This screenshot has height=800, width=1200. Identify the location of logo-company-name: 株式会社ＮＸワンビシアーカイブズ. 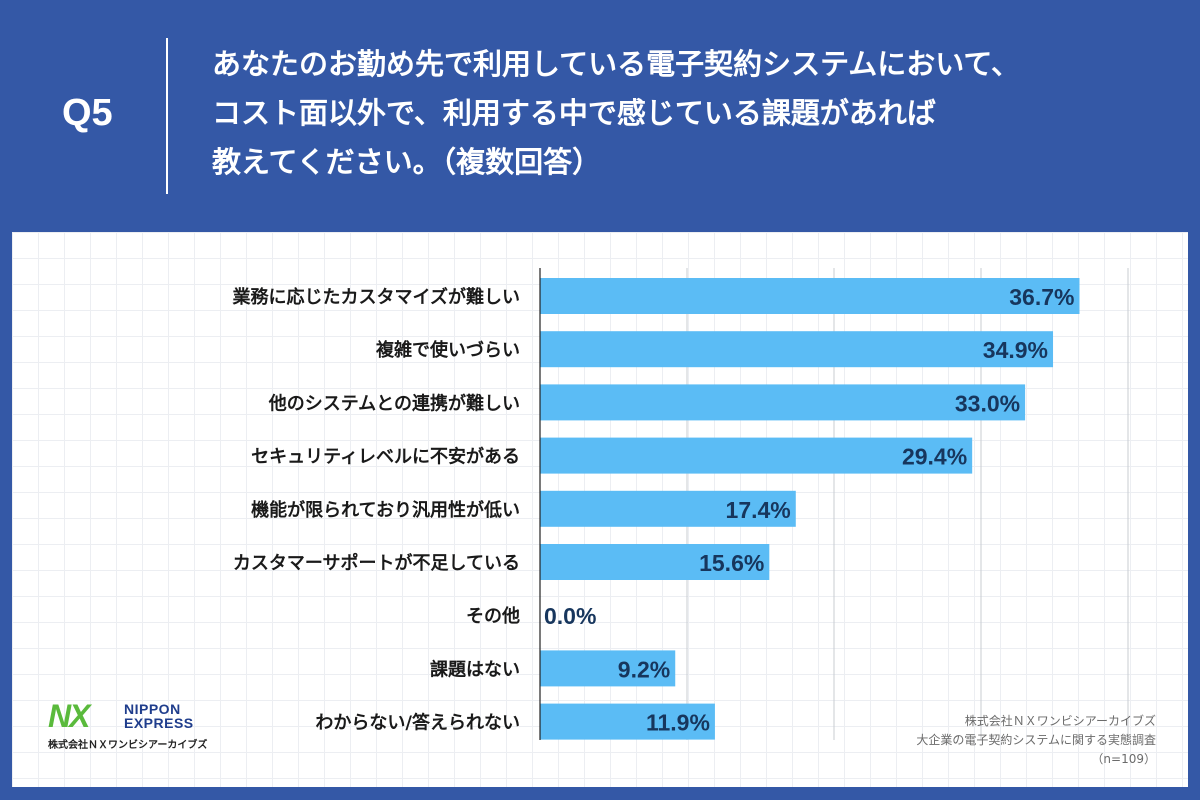
(128, 745).